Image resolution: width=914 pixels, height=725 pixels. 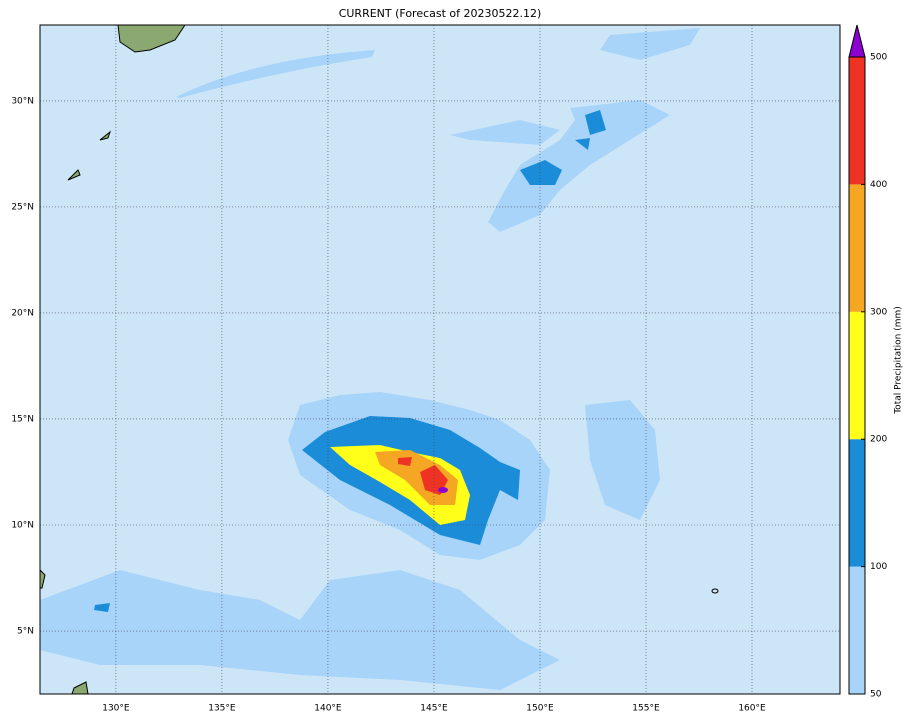 What do you see at coordinates (22, 526) in the screenshot?
I see `y-tick-label: 10°N` at bounding box center [22, 526].